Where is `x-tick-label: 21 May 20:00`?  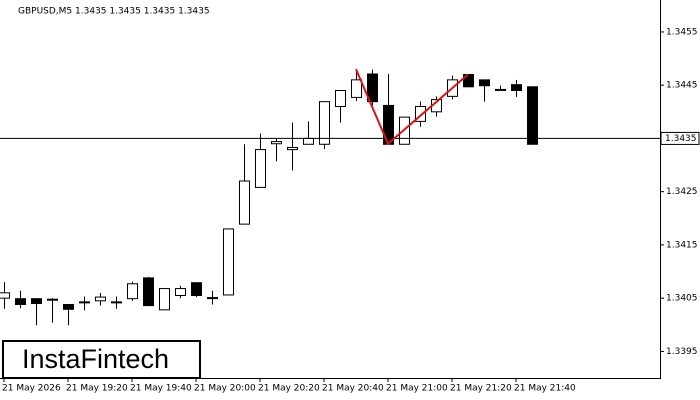 x-tick-label: 21 May 20:00 is located at coordinates (225, 389).